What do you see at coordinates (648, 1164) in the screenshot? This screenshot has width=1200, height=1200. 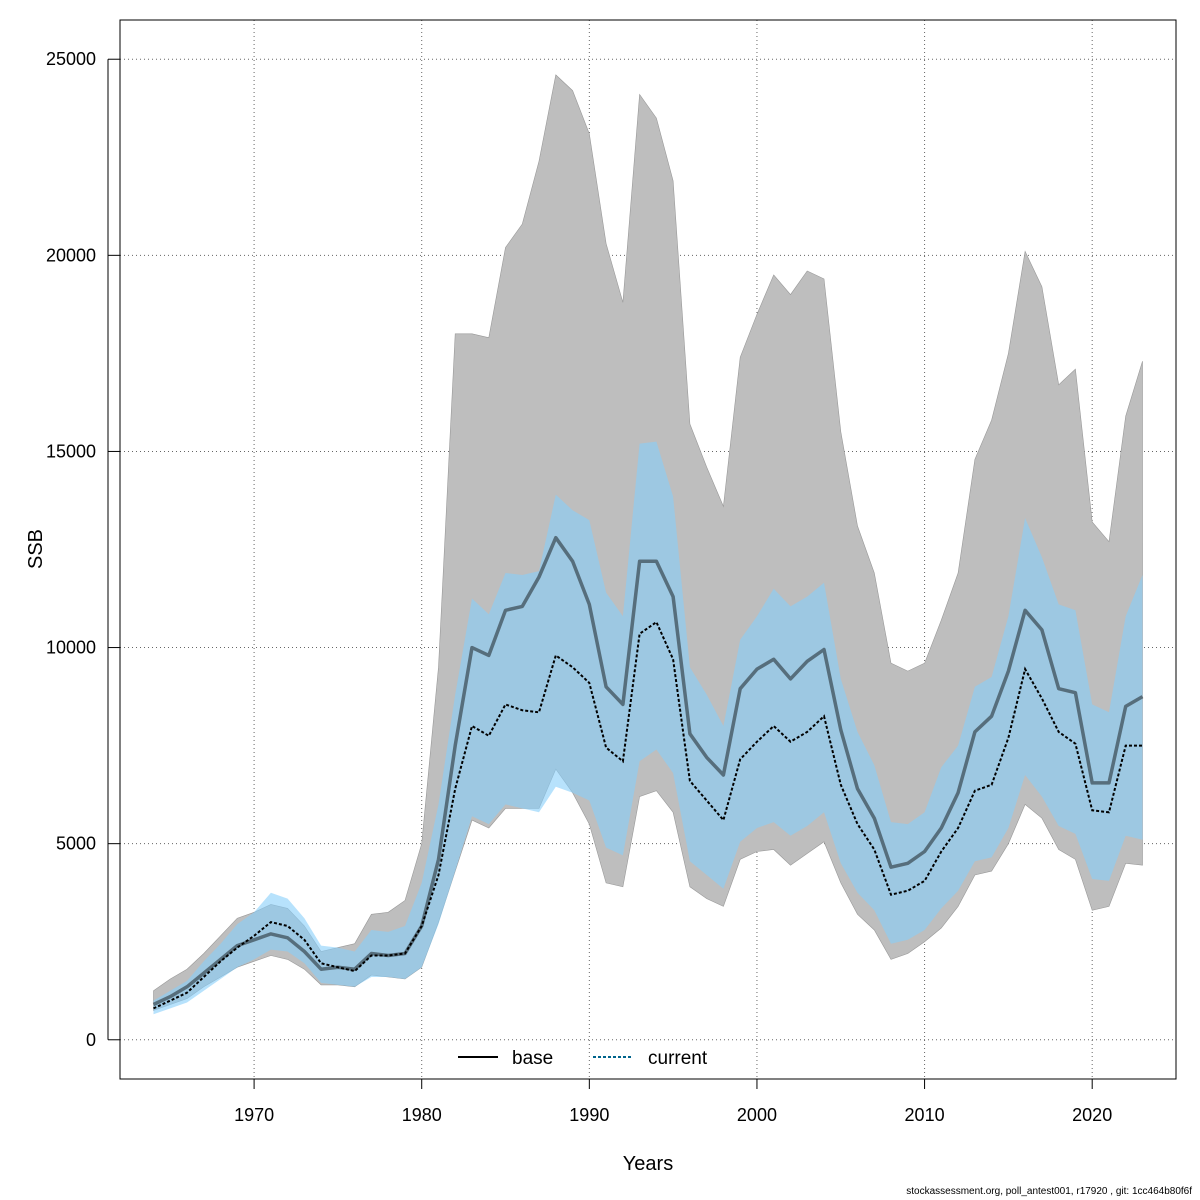 I see `x-axis-label: Years` at bounding box center [648, 1164].